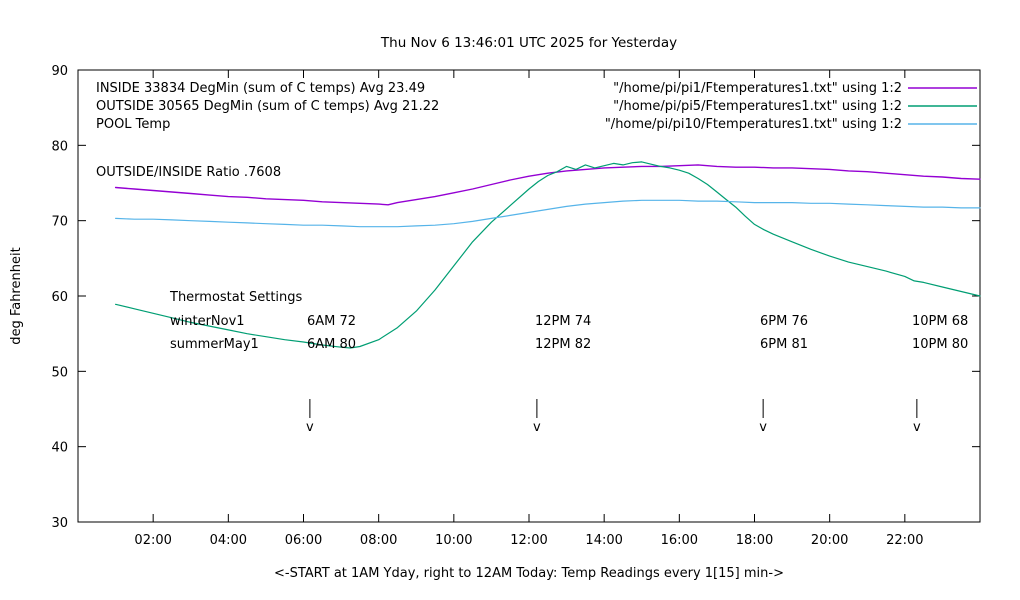 This screenshot has width=1020, height=600. What do you see at coordinates (303, 540) in the screenshot?
I see `x-tick-label: 06:00` at bounding box center [303, 540].